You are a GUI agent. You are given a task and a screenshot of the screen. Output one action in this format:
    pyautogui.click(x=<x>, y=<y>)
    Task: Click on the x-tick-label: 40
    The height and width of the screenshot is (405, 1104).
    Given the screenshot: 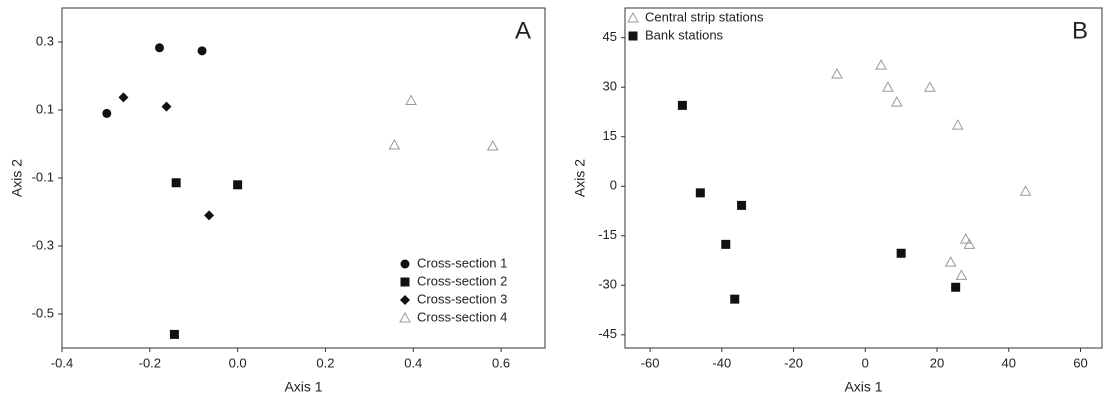 What is the action you would take?
    pyautogui.click(x=1009, y=362)
    